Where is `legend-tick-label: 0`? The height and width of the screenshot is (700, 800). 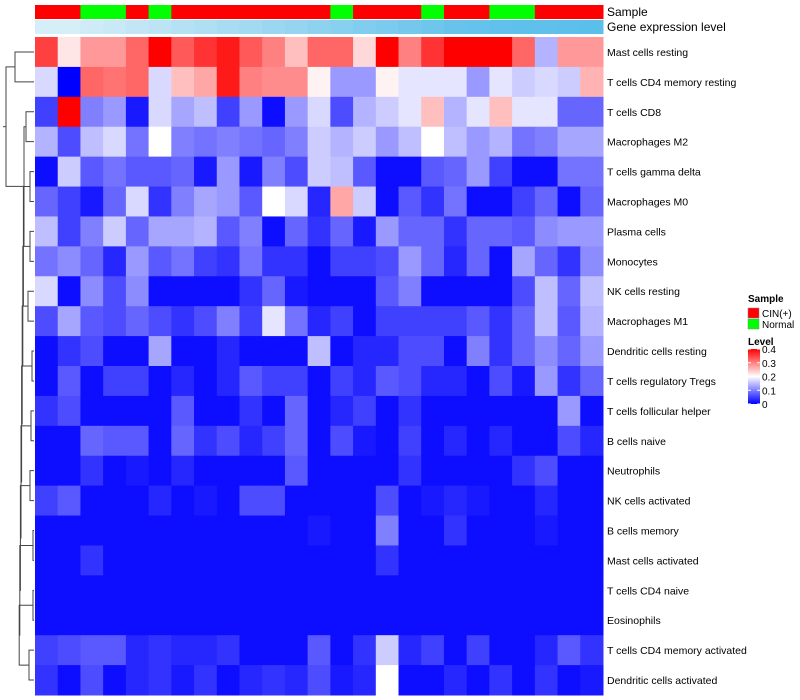
legend-tick-label: 0 is located at coordinates (765, 405).